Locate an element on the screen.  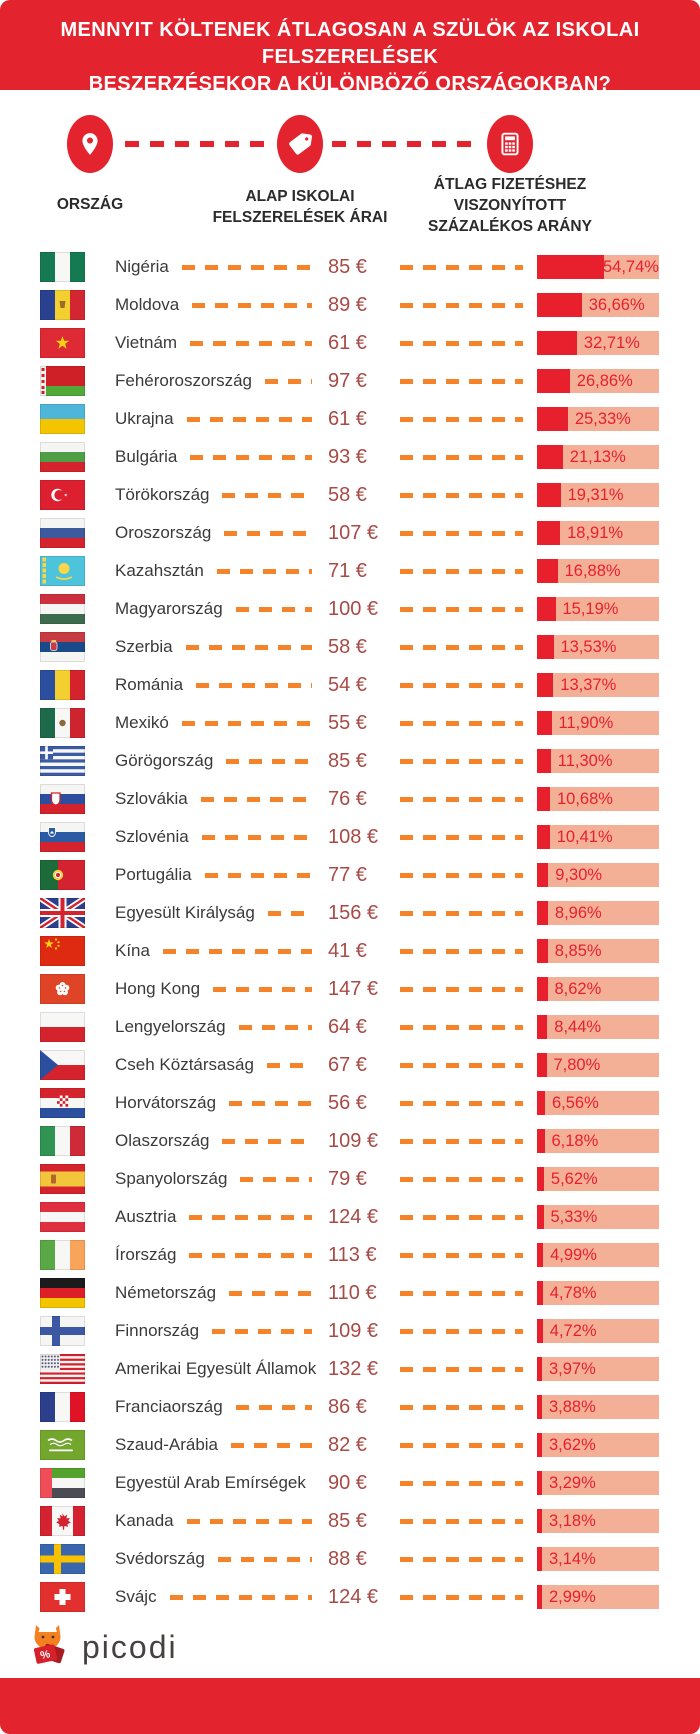
percent-bar: 11,90% is located at coordinates (598, 723).